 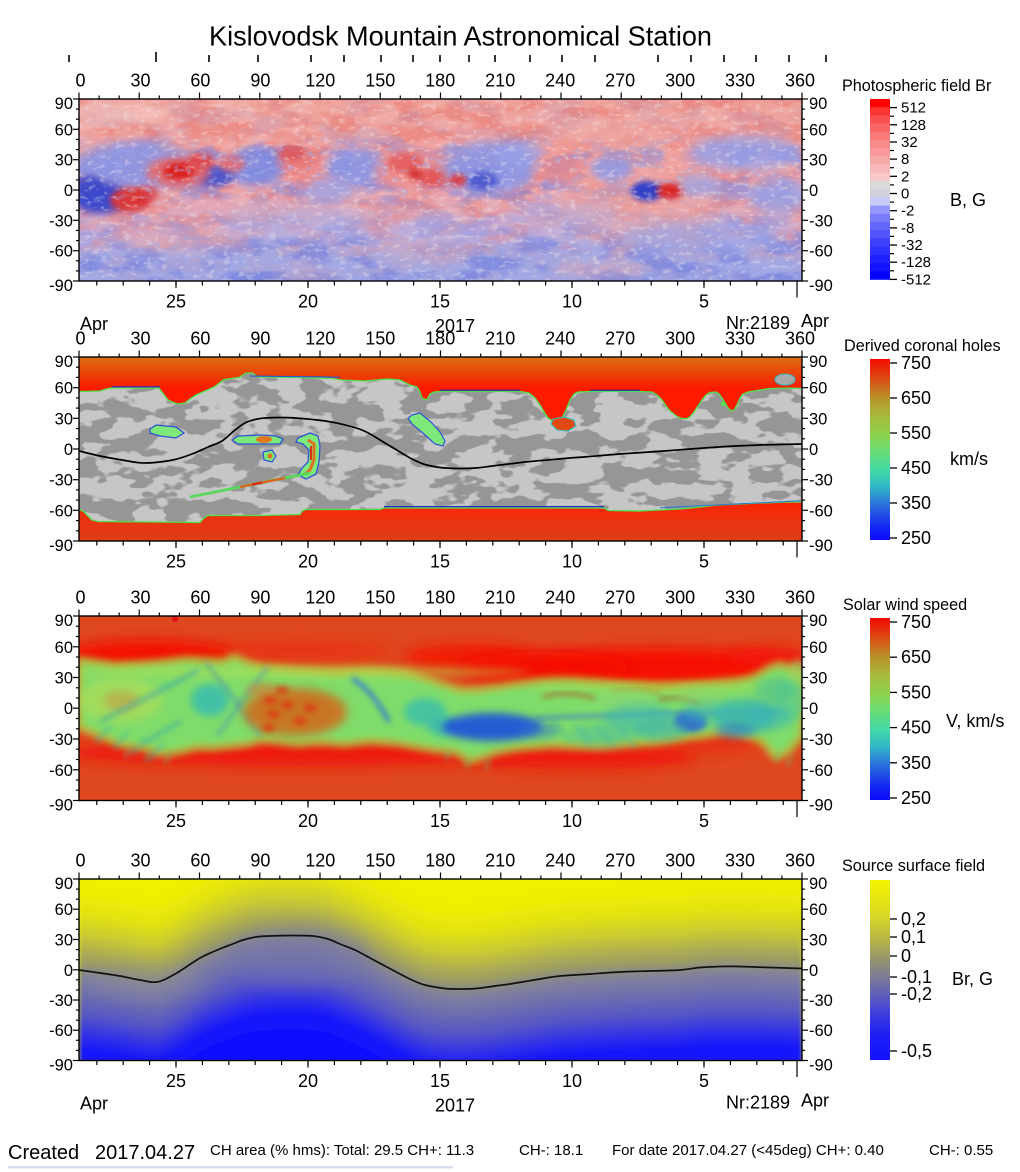 I want to click on svg-text: -32, so click(x=912, y=245).